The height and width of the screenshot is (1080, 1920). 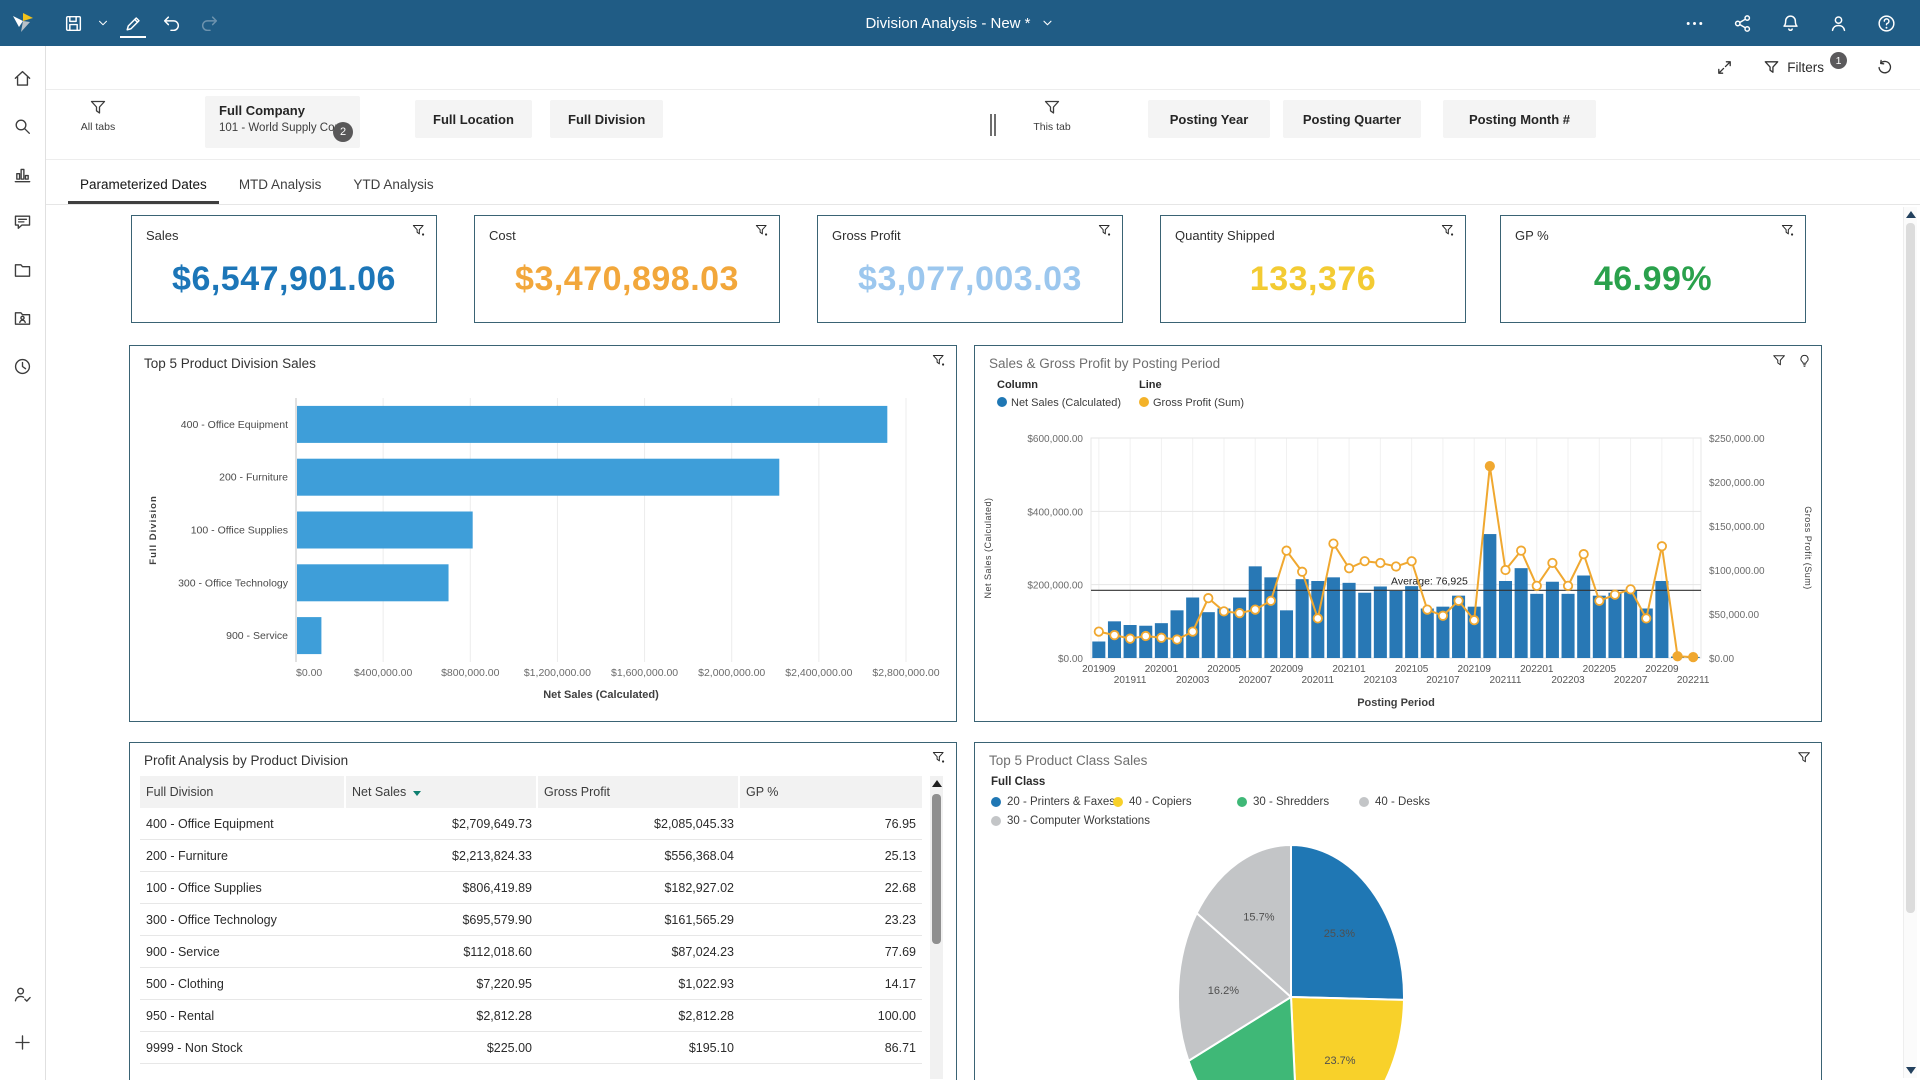 What do you see at coordinates (1348, 922) in the screenshot?
I see `pie-slice-20 - Printers & Faxes` at bounding box center [1348, 922].